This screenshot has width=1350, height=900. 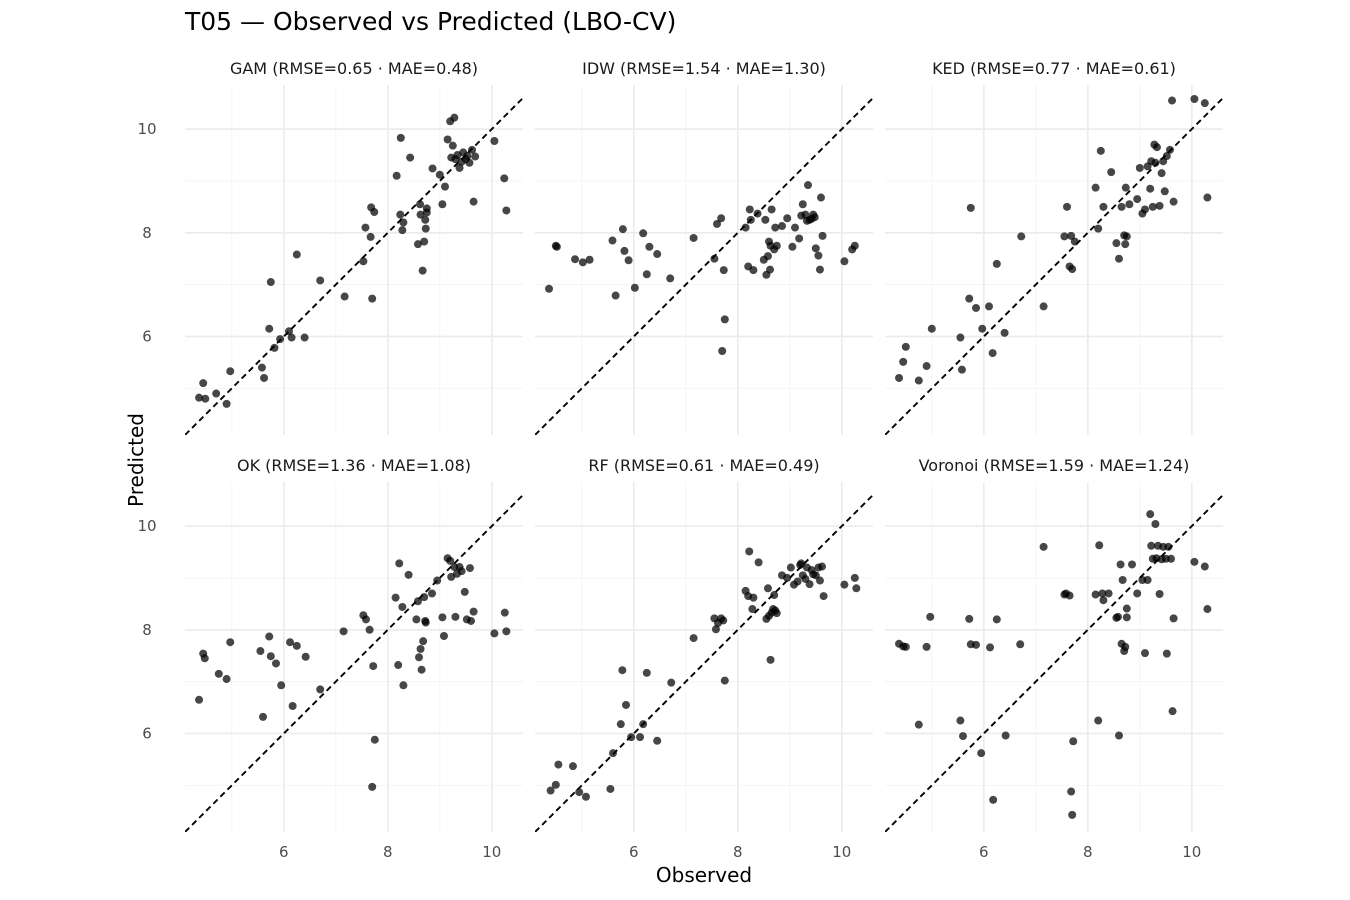 I want to click on panel-voronoi: Voronoi (RMSE=1.59 · MAE=1.24) 6 8 10, so click(x=1054, y=658).